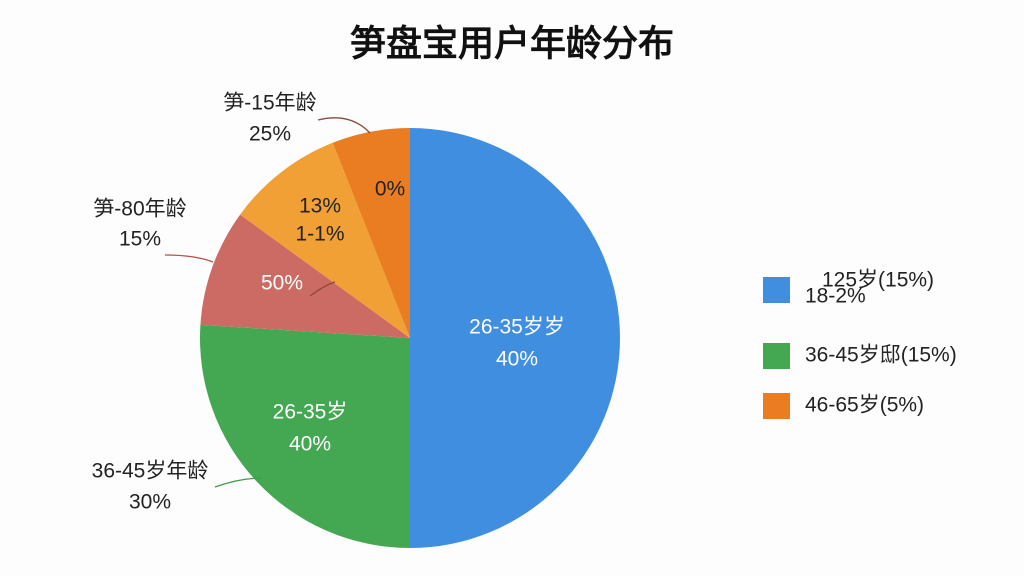 This screenshot has height=576, width=1024. I want to click on legend-label: 18-2%, so click(835, 296).